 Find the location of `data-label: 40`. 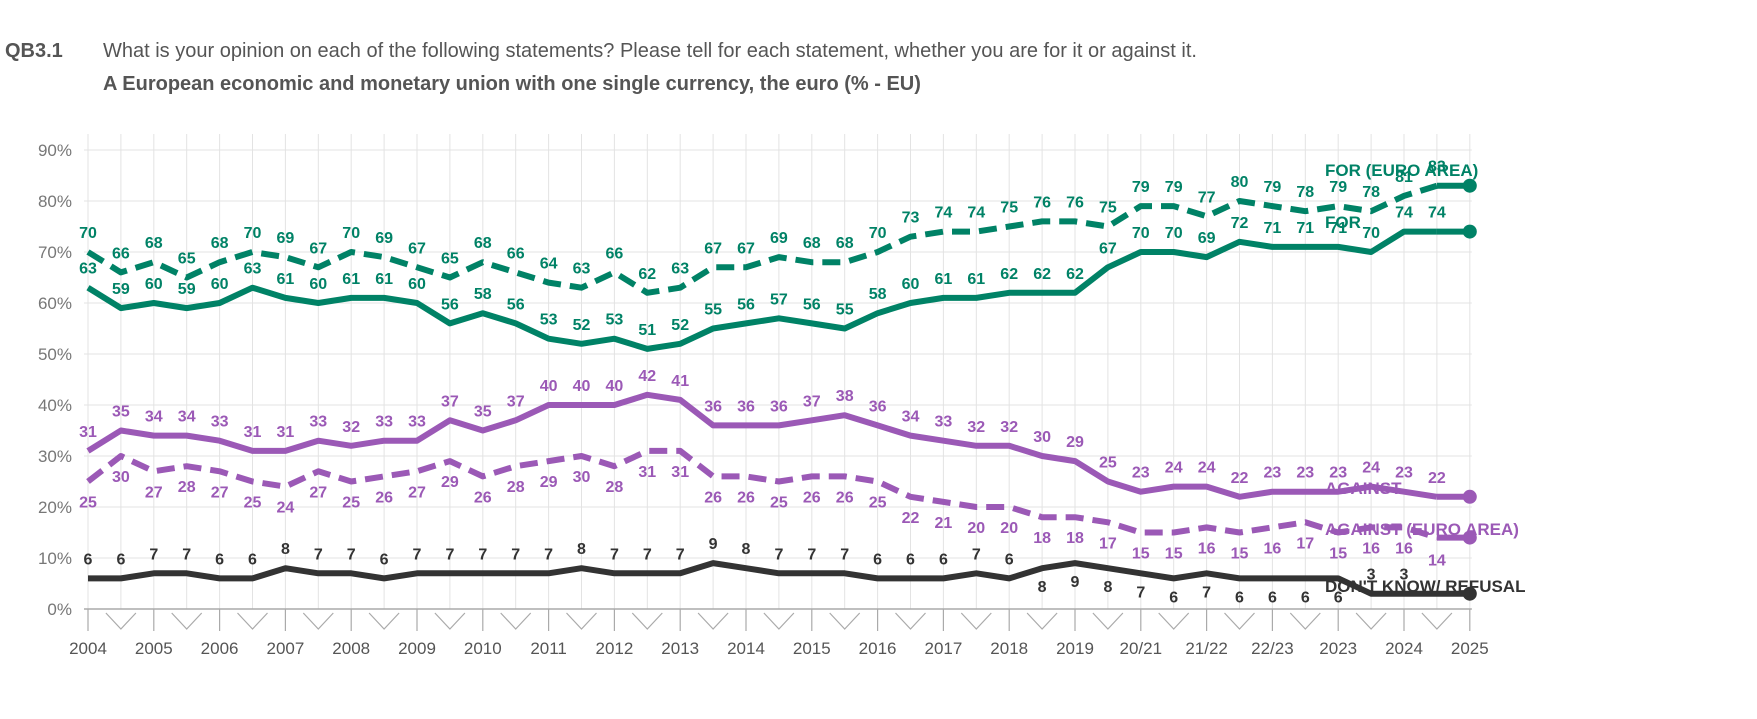

data-label: 40 is located at coordinates (615, 386).